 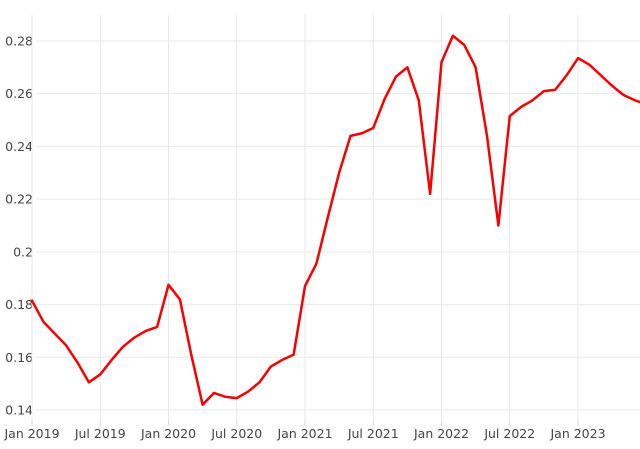 What do you see at coordinates (19, 304) in the screenshot?
I see `y-axis-tick-label: 0.18` at bounding box center [19, 304].